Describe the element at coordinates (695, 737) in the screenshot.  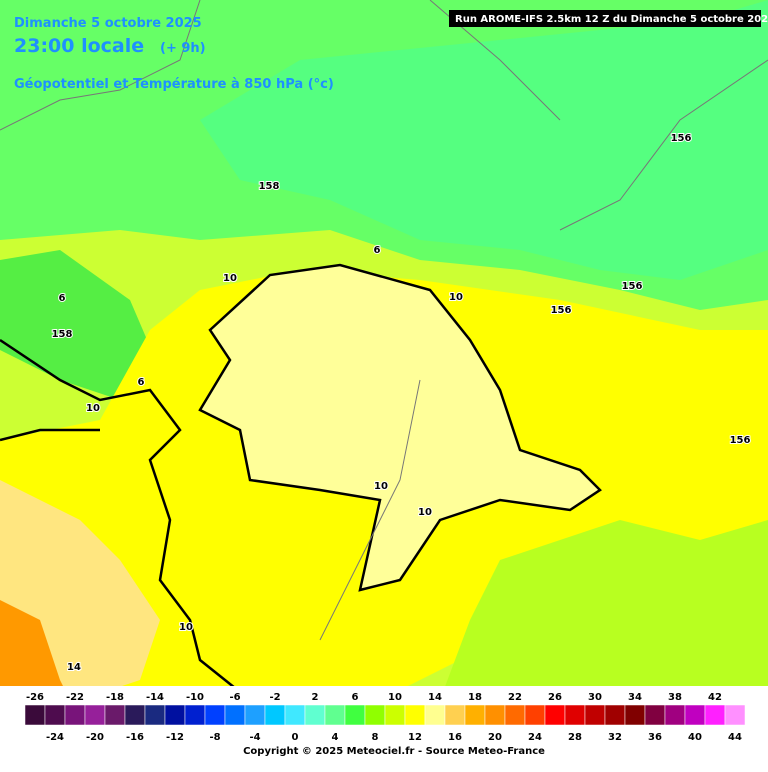
I see `legend-label: 40` at that location.